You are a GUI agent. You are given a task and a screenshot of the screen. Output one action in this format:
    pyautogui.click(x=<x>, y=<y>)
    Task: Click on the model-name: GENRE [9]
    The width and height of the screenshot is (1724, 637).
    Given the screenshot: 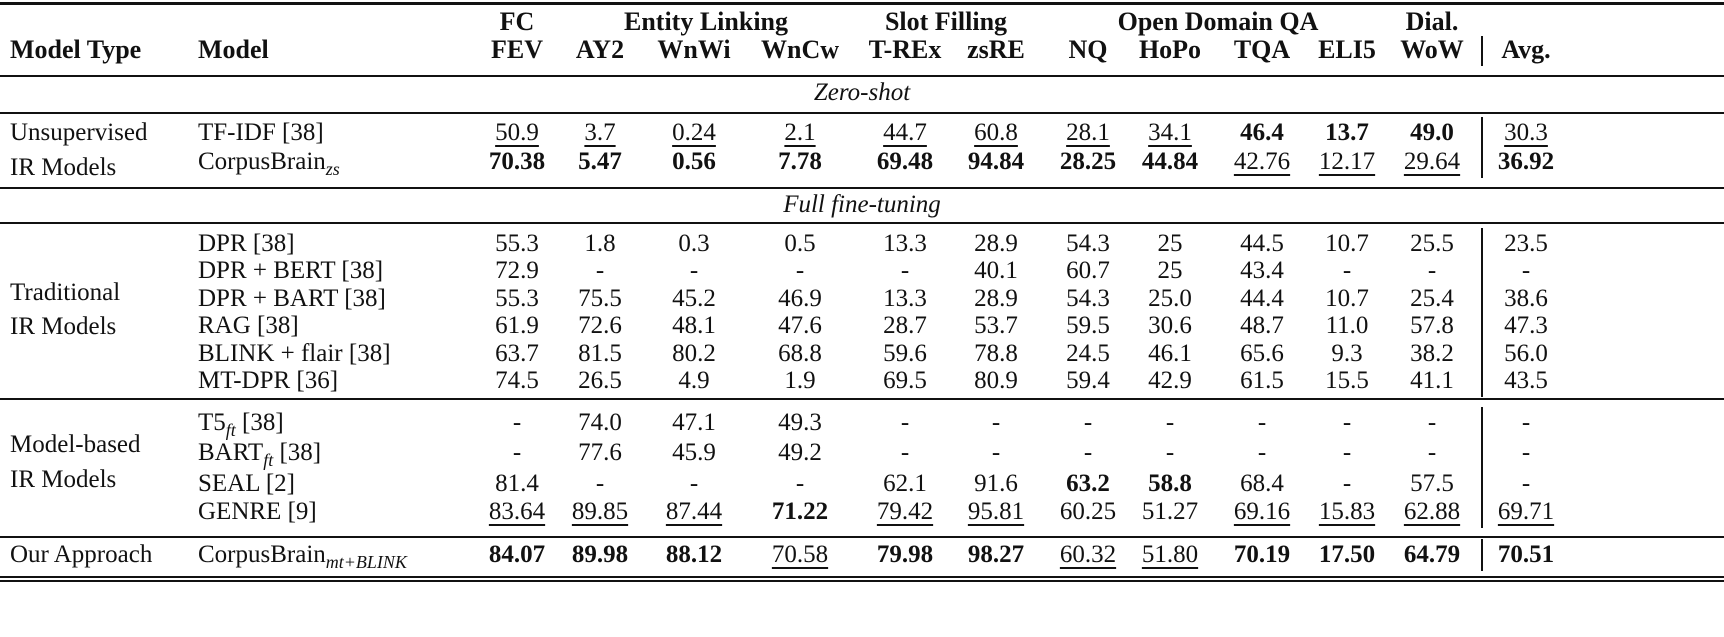 What is the action you would take?
    pyautogui.click(x=257, y=511)
    